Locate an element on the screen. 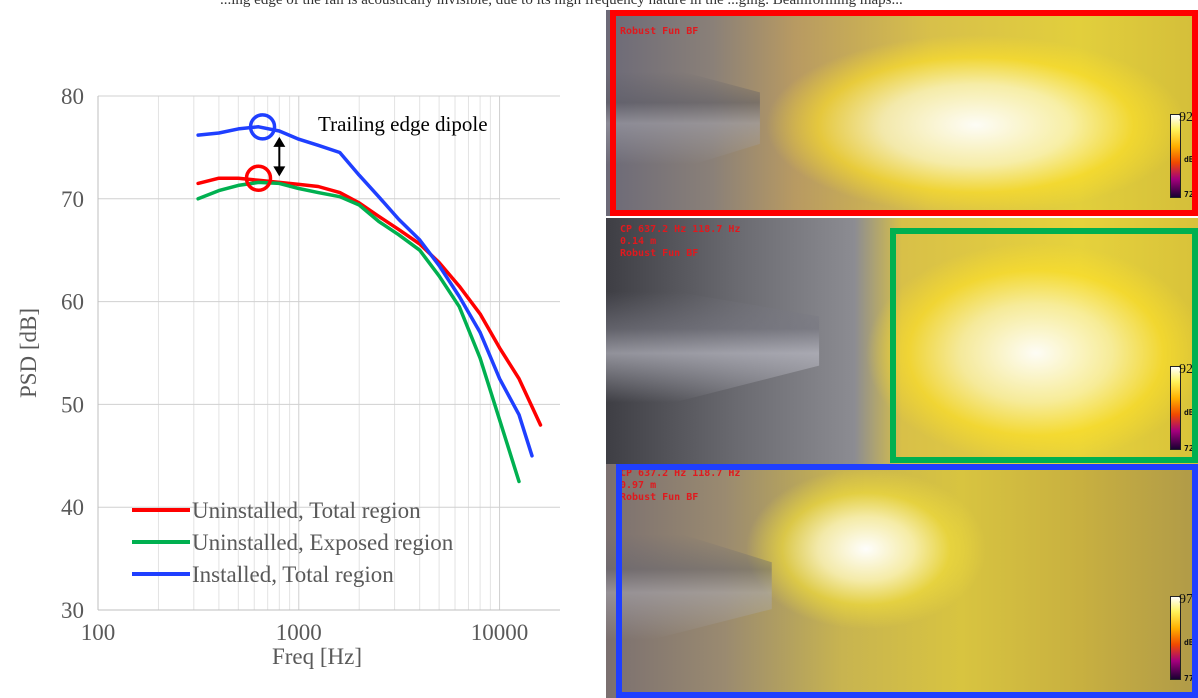  y-tick-label: 60 is located at coordinates (72, 302).